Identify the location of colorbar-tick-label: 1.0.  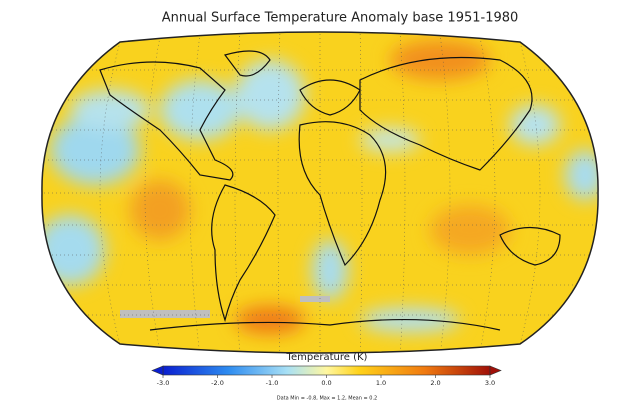
(381, 383).